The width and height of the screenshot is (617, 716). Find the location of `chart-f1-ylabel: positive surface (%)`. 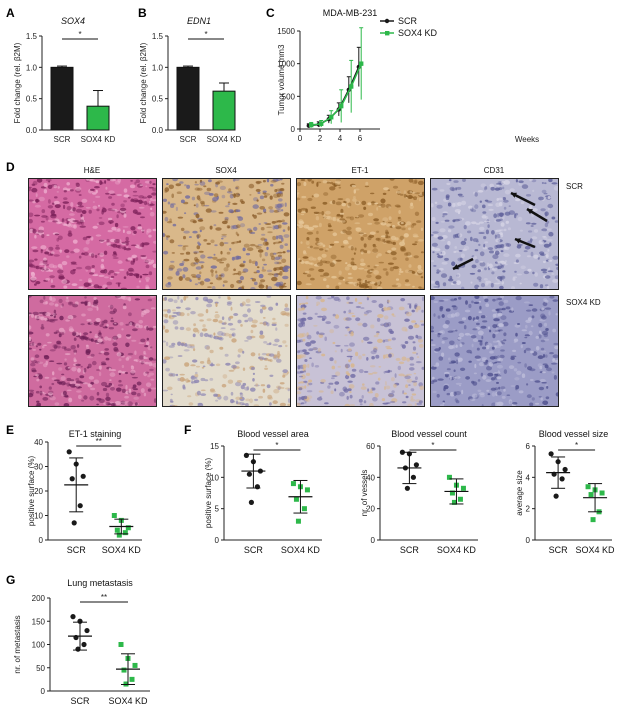

chart-f1-ylabel: positive surface (%) is located at coordinates (208, 493).